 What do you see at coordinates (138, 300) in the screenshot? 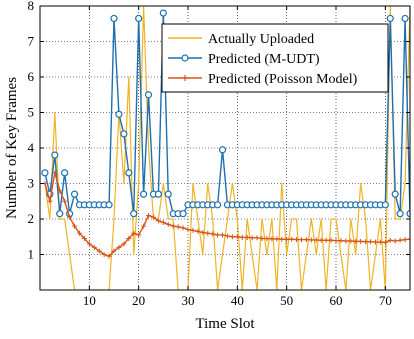
I see `x-tick-label: 20` at bounding box center [138, 300].